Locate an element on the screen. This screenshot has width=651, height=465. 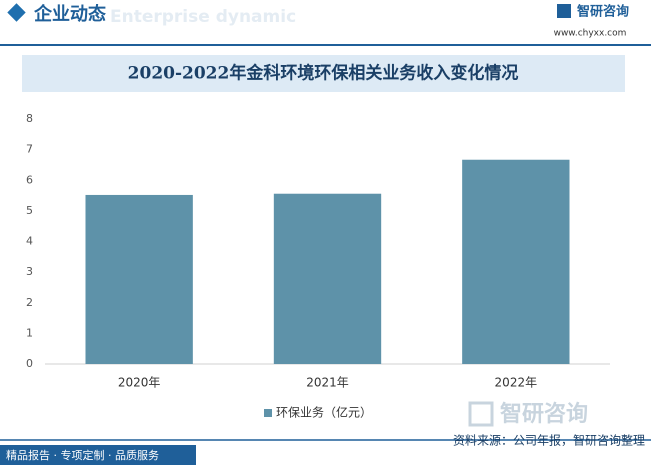
x-tick-label: 2021年 is located at coordinates (327, 383).